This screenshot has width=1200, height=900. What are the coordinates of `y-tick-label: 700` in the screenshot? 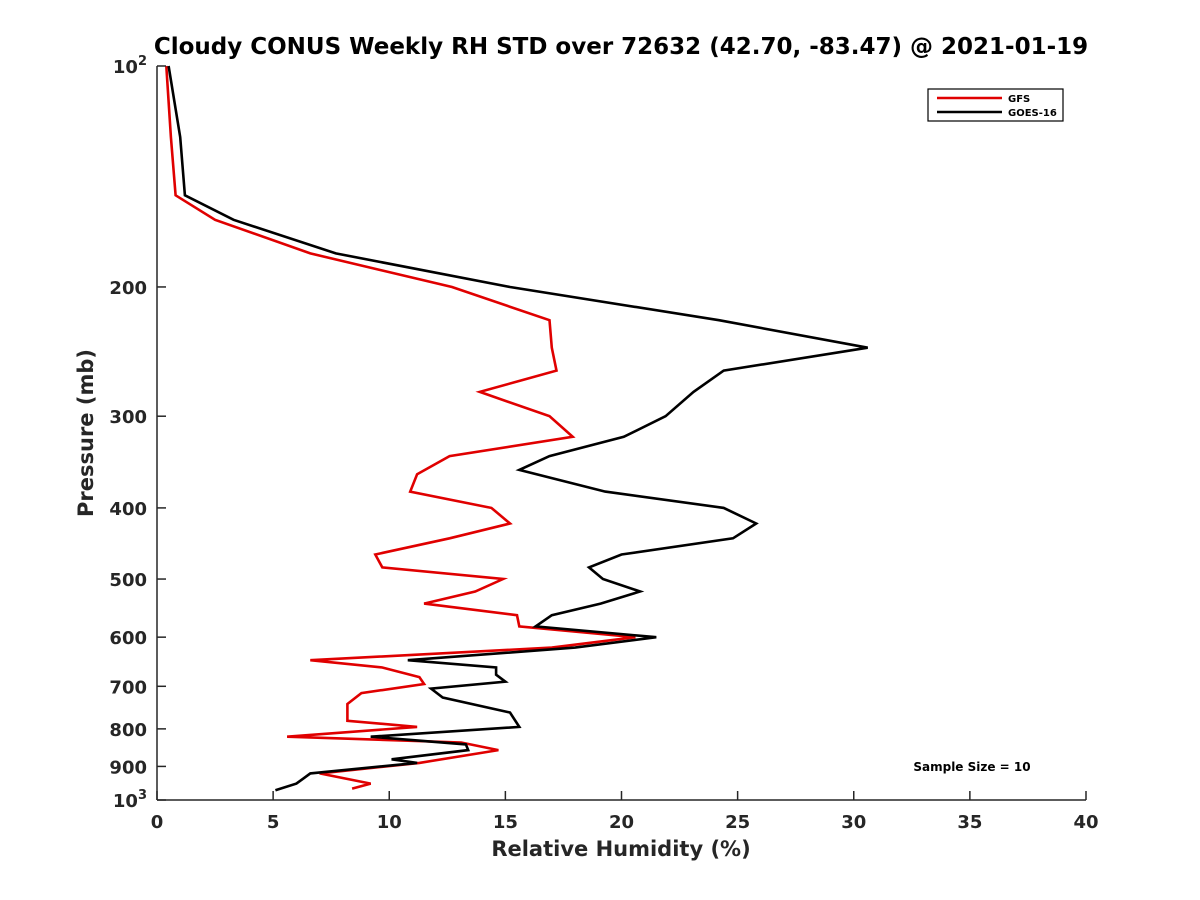 It's located at (128, 687).